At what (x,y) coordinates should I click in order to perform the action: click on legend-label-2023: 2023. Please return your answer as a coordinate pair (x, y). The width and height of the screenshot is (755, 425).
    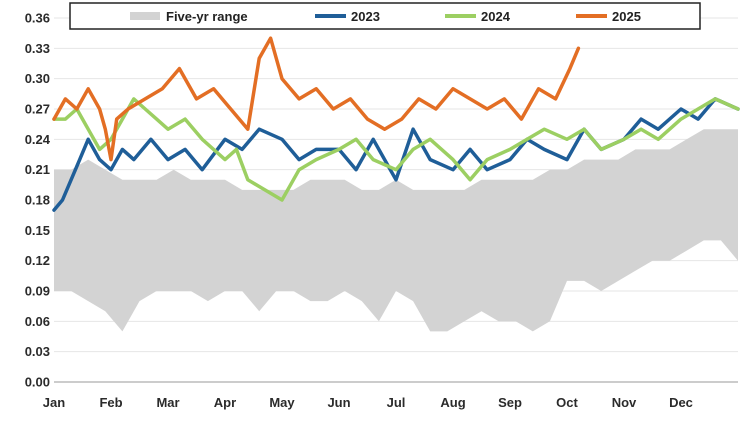
    Looking at the image, I should click on (365, 16).